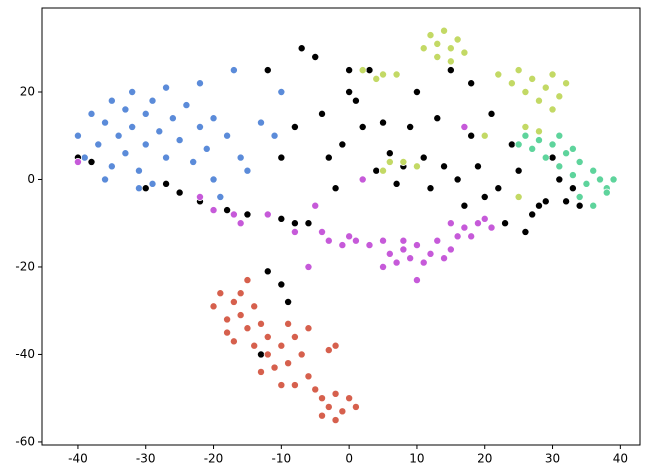  What do you see at coordinates (31, 179) in the screenshot?
I see `y-tick-label: 0` at bounding box center [31, 179].